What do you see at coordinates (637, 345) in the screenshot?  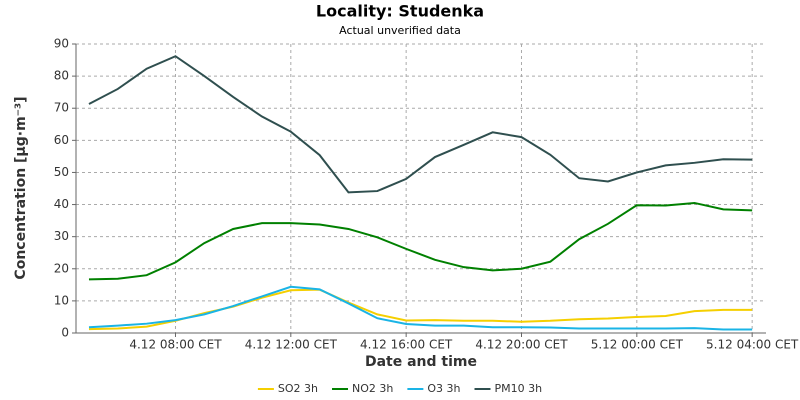 I see `x-tick-label: 5.12 00:00 CET` at bounding box center [637, 345].